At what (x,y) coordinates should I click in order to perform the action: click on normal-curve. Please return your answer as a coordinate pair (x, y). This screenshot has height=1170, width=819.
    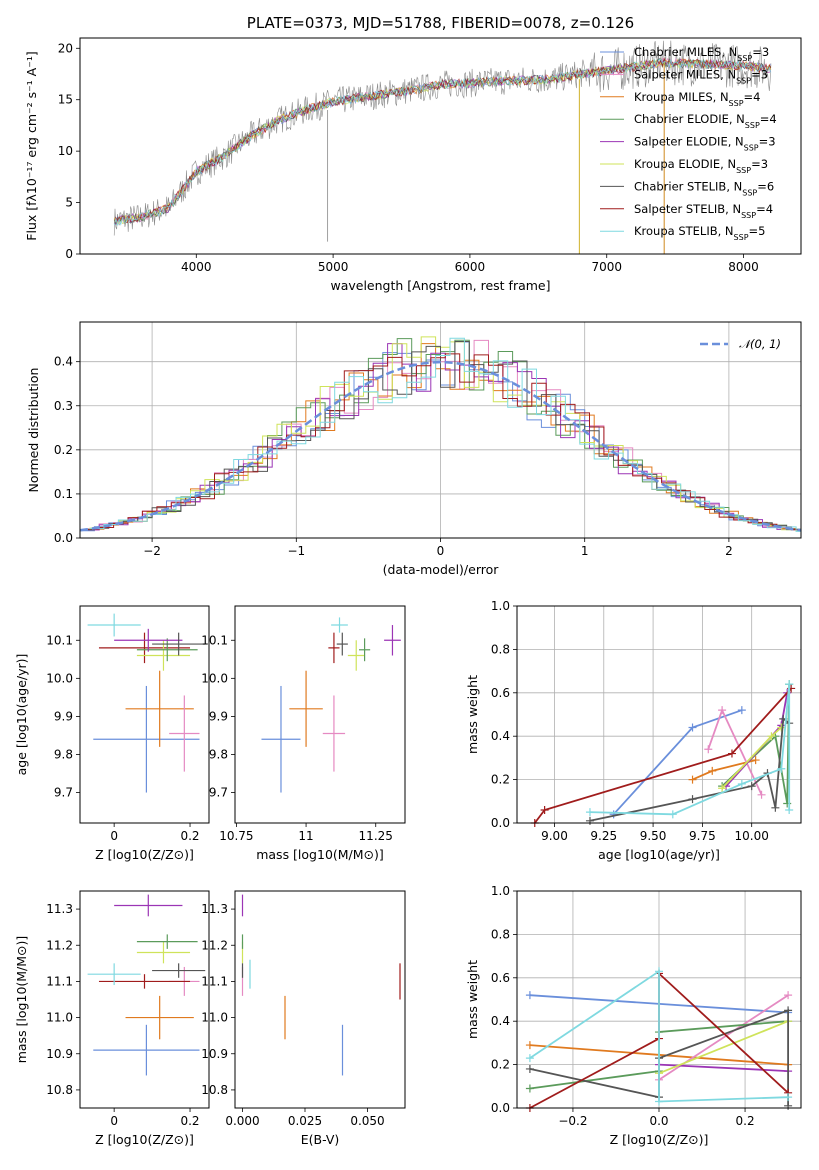
    Looking at the image, I should click on (440, 446).